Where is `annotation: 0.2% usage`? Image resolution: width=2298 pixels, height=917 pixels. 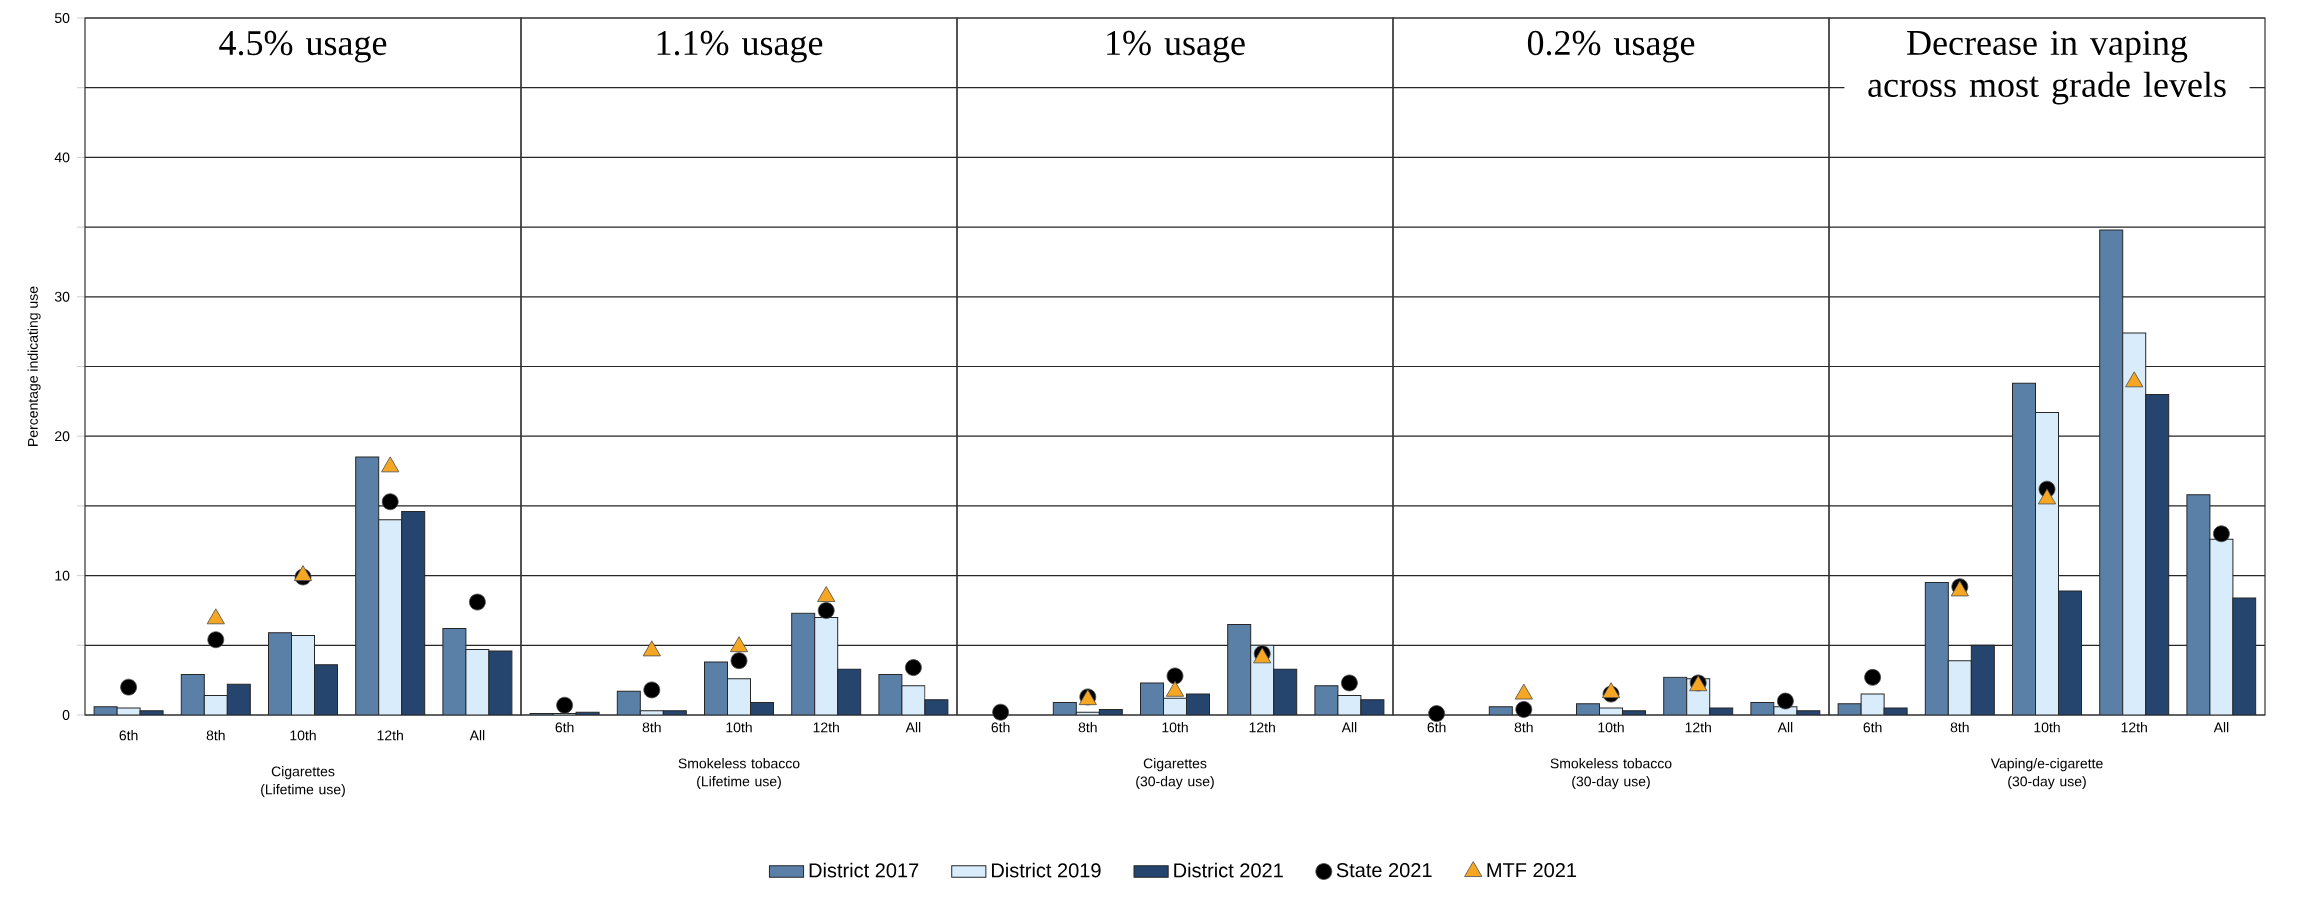 annotation: 0.2% usage is located at coordinates (1611, 46).